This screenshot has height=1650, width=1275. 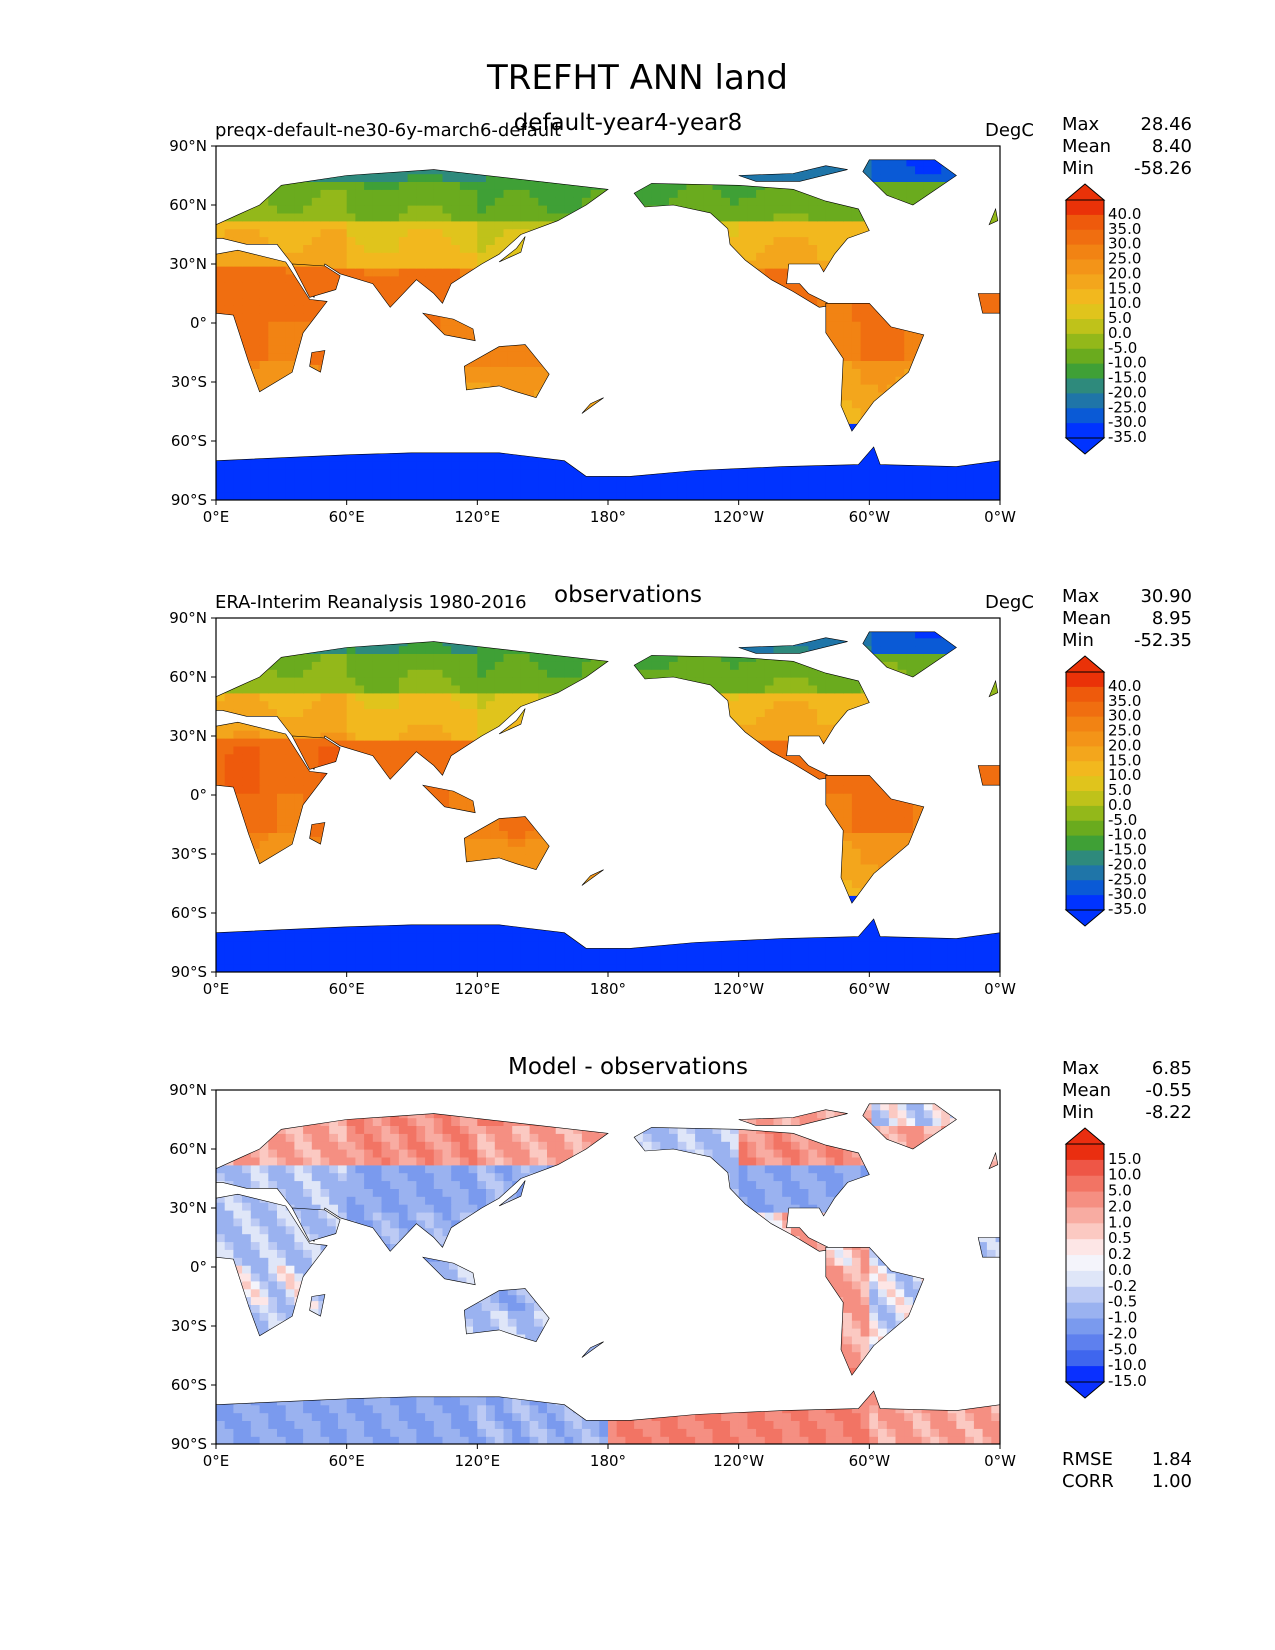 What do you see at coordinates (909, 182) in the screenshot?
I see `coastline` at bounding box center [909, 182].